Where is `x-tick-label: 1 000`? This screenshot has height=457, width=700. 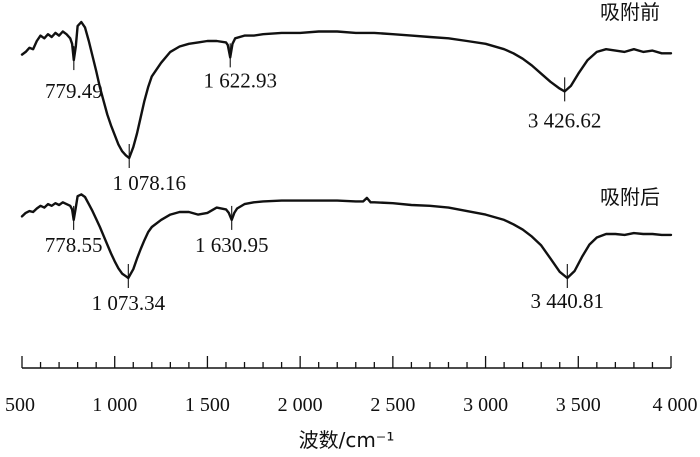
x-tick-label: 1 000 is located at coordinates (114, 405).